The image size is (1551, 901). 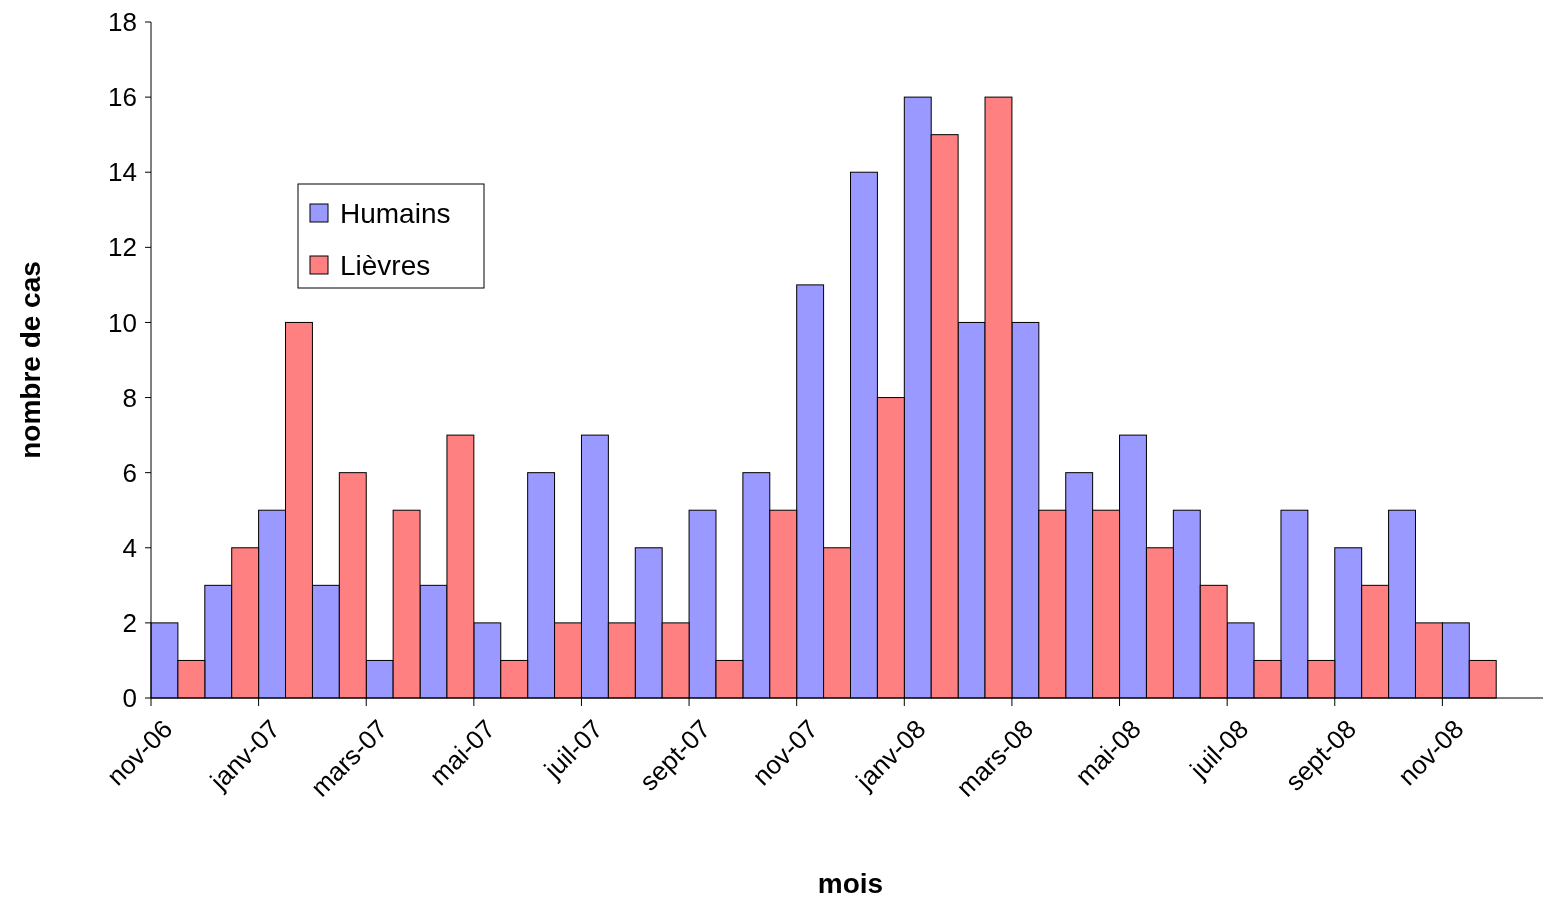 What do you see at coordinates (122, 97) in the screenshot?
I see `y-tick-label: 16` at bounding box center [122, 97].